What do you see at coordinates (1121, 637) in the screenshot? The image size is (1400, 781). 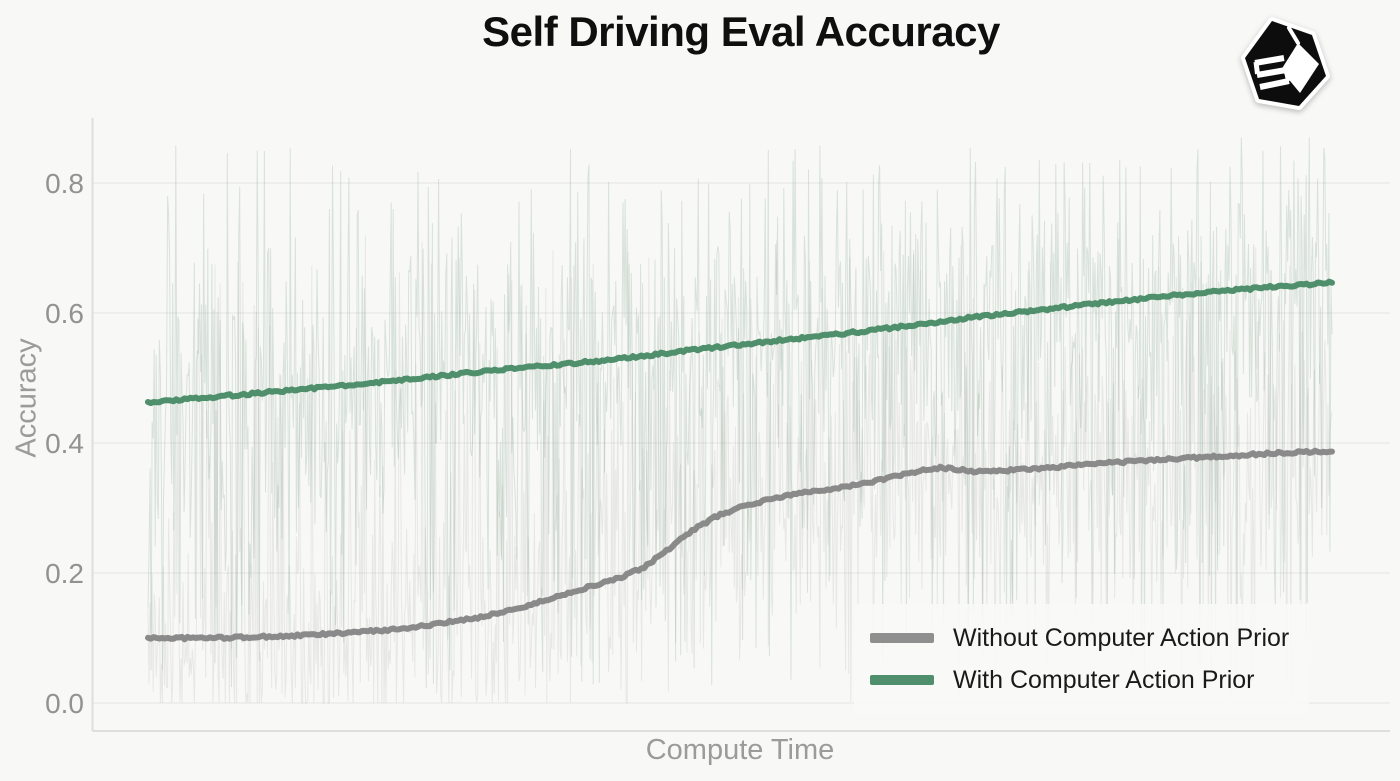 I see `legend-label: Without Computer Action Prior` at bounding box center [1121, 637].